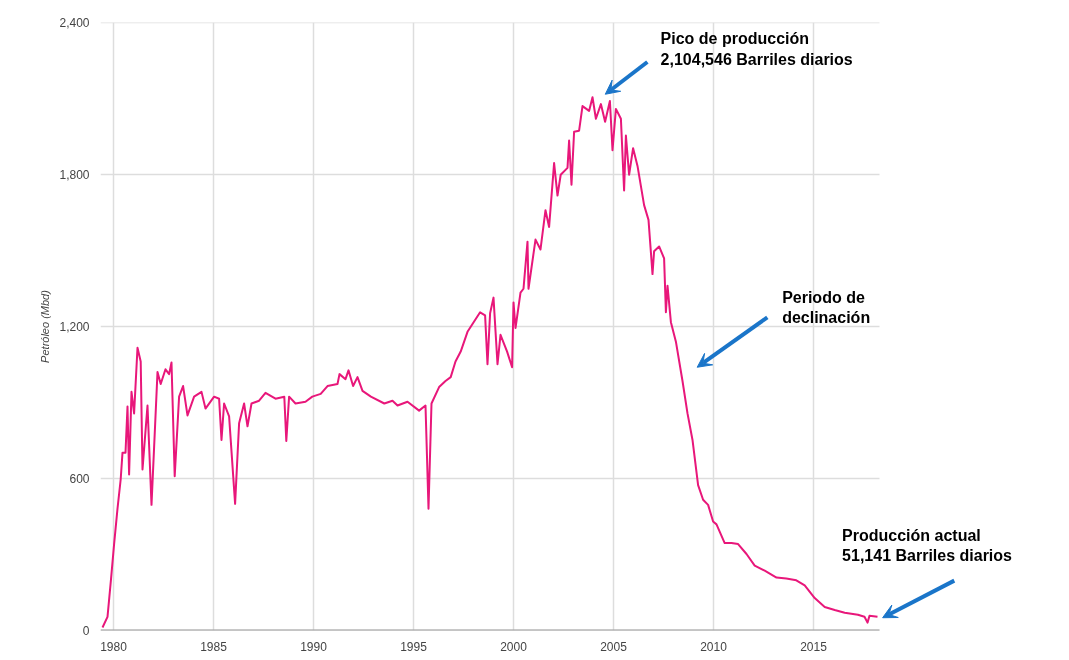 Image resolution: width=1069 pixels, height=660 pixels. I want to click on y-tick-label: 2,400, so click(74, 23).